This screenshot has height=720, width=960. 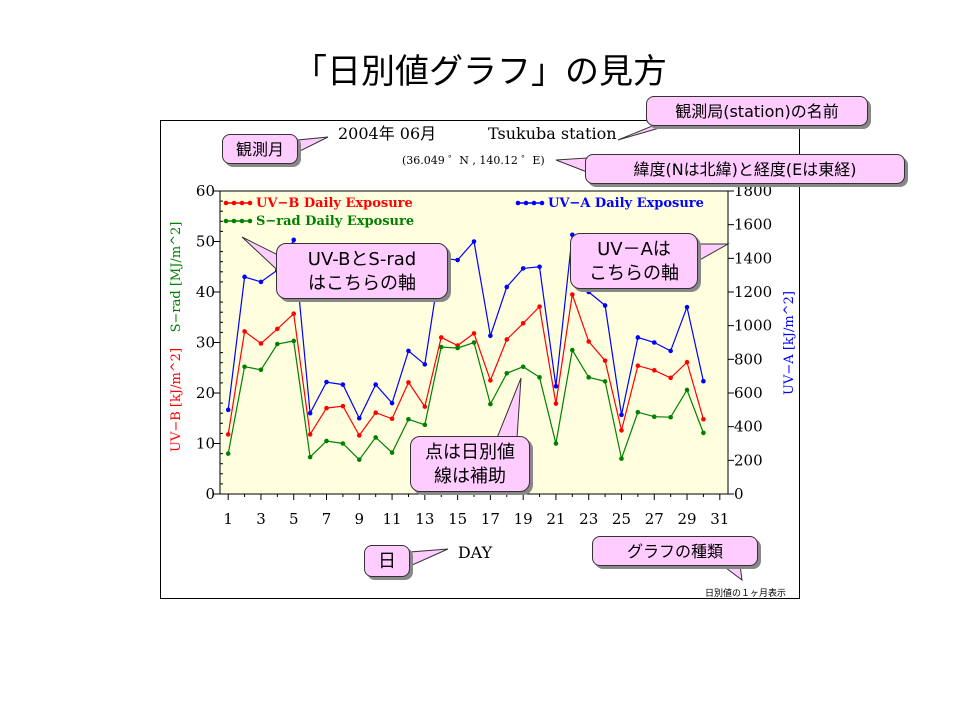 I want to click on x-tick-label: 21, so click(x=555, y=519).